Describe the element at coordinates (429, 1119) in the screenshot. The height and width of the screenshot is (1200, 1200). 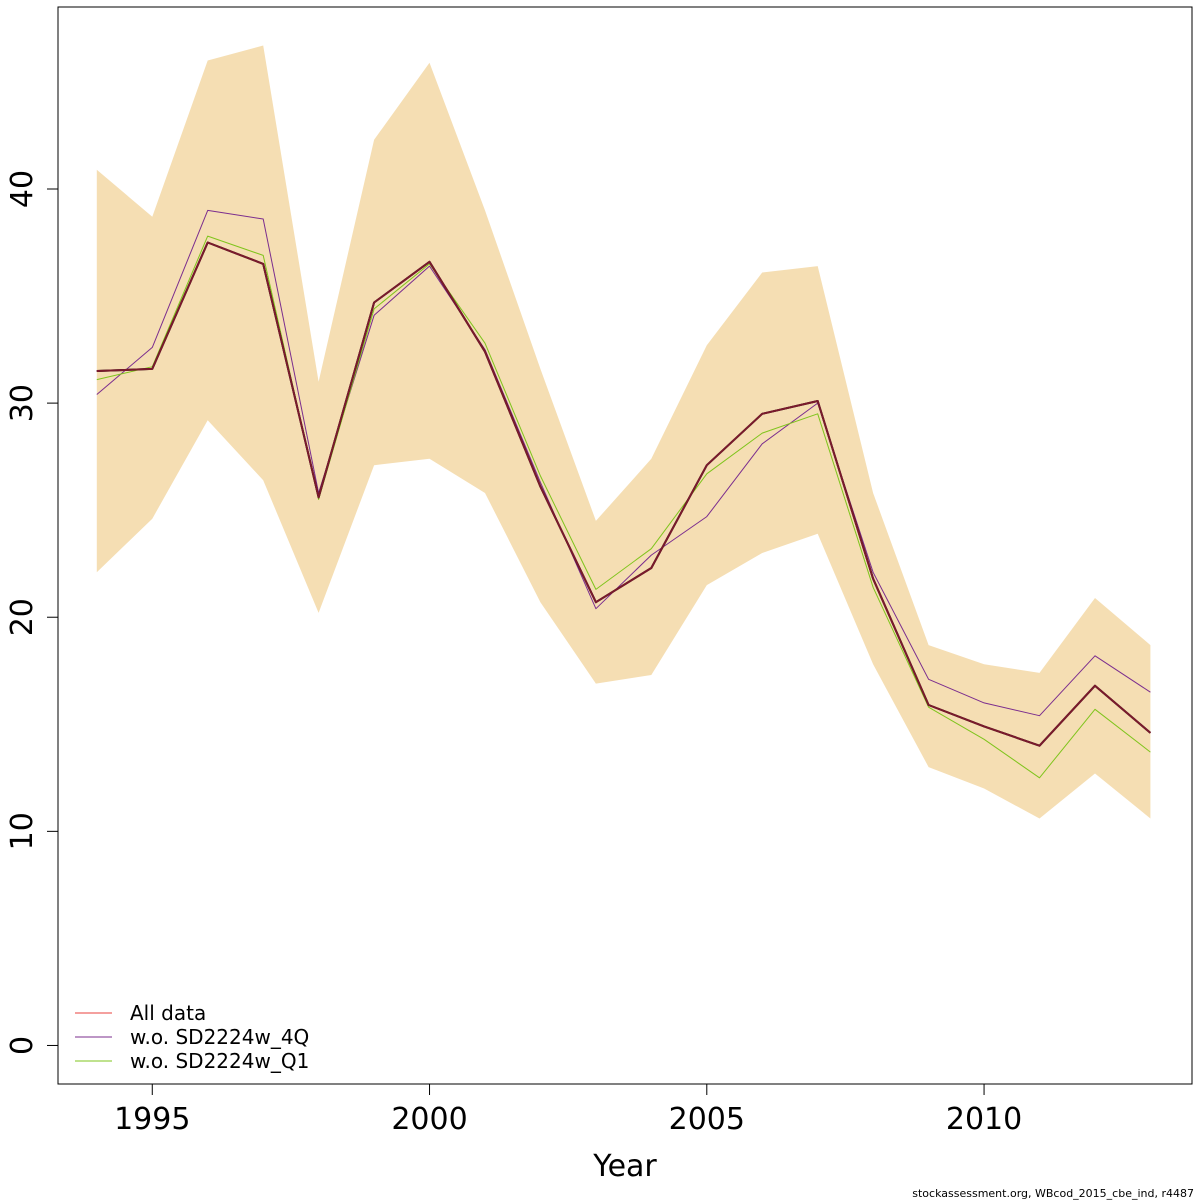
I see `x-tick-label: 2000` at that location.